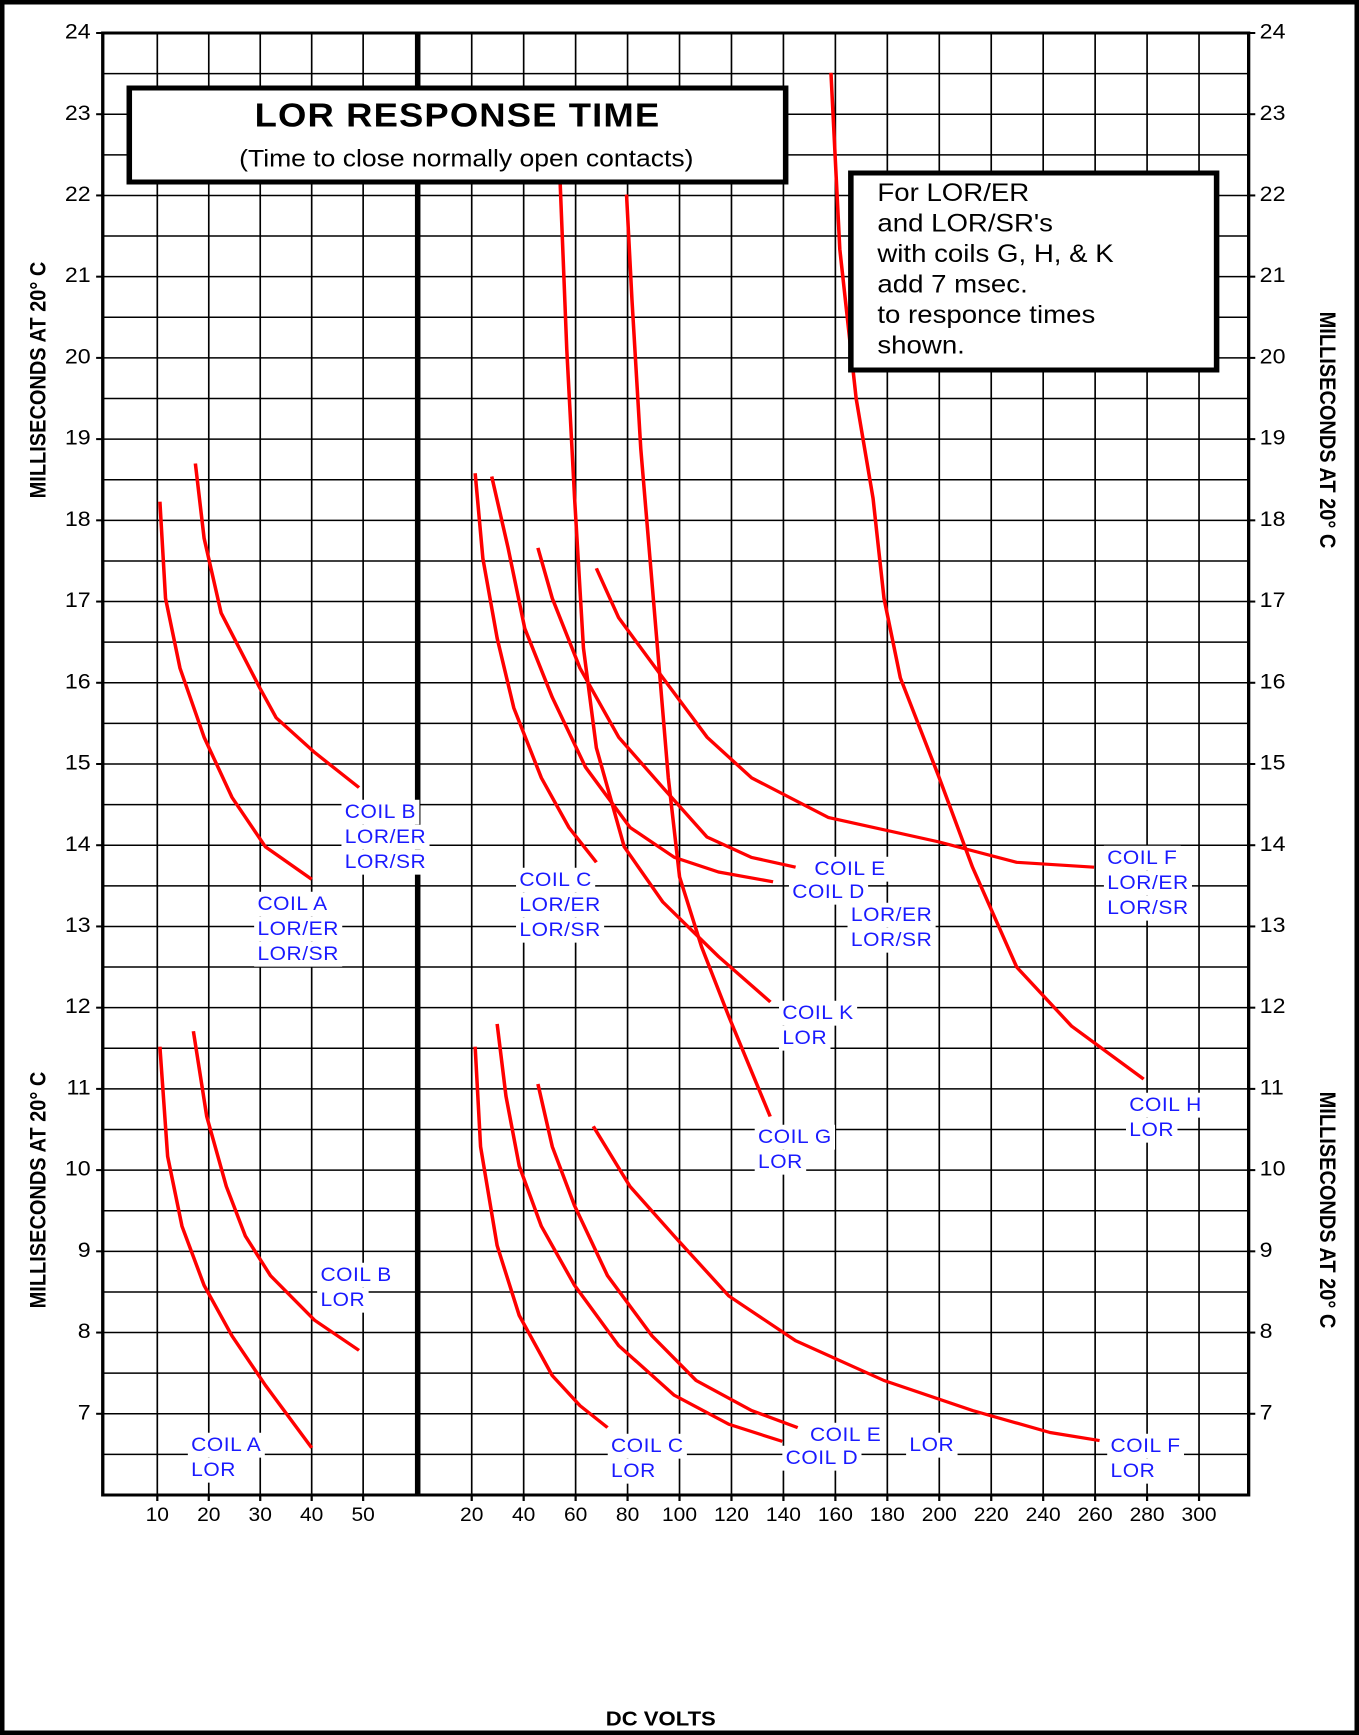 Image resolution: width=1359 pixels, height=1735 pixels. I want to click on y2-tick-label: 9, so click(1266, 1250).